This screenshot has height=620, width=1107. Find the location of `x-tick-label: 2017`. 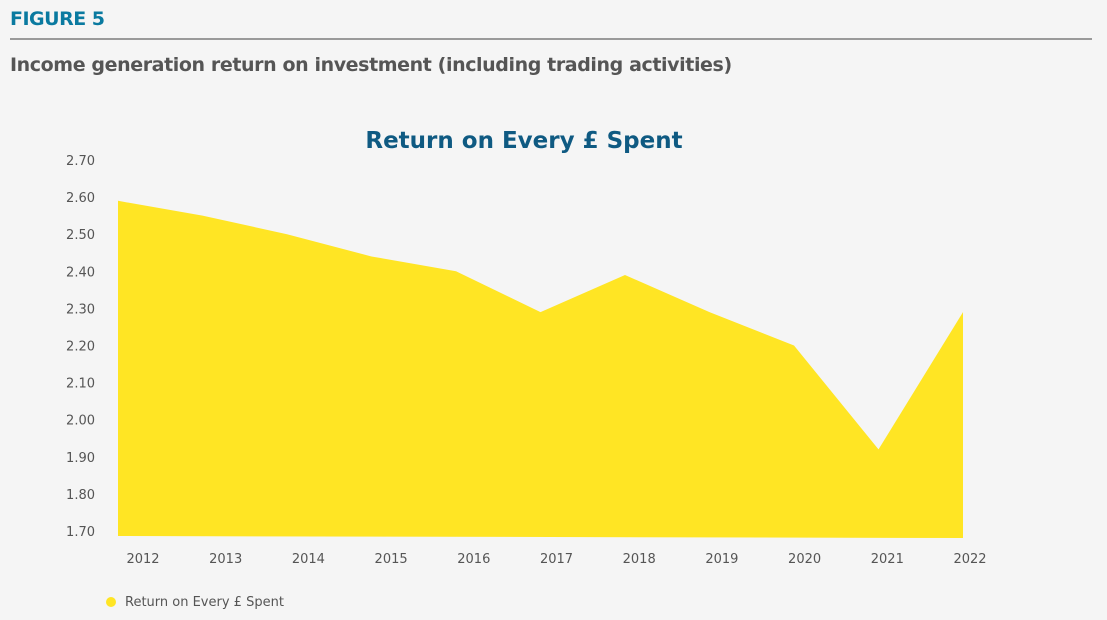

x-tick-label: 2017 is located at coordinates (556, 559).